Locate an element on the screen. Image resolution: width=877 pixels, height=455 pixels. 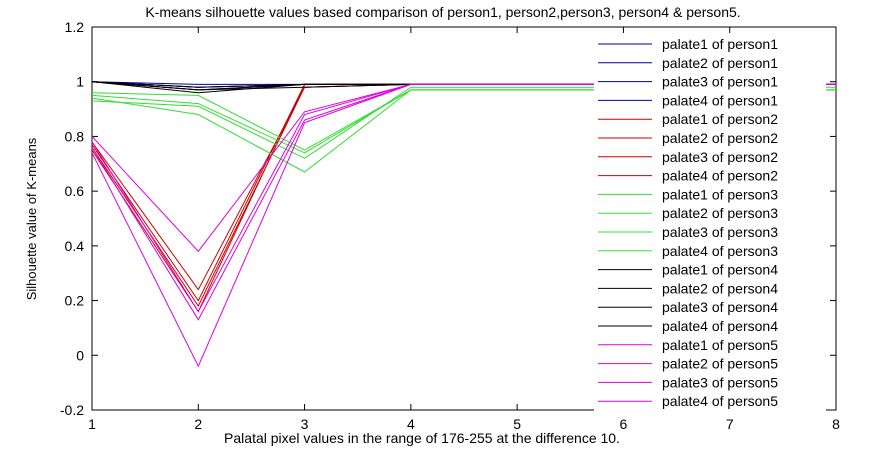
x-tick-label: 3 is located at coordinates (305, 424).